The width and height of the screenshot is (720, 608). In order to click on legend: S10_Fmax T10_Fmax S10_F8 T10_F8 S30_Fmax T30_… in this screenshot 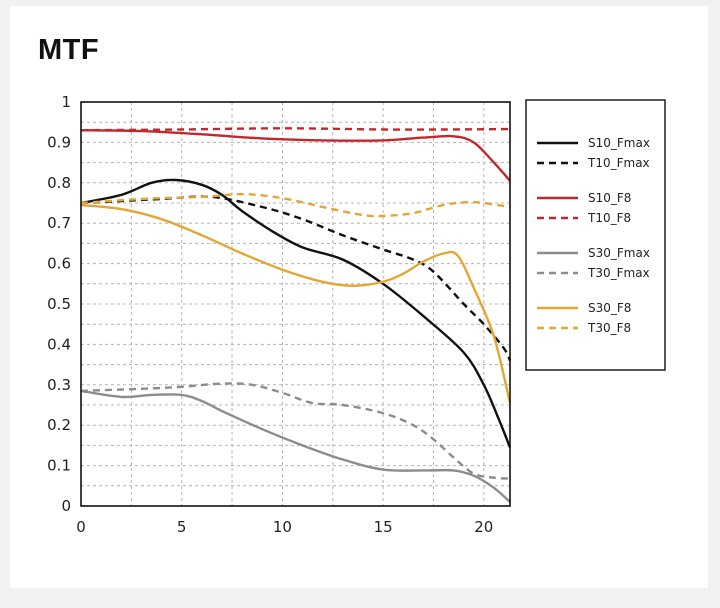, I will do `click(595, 235)`.